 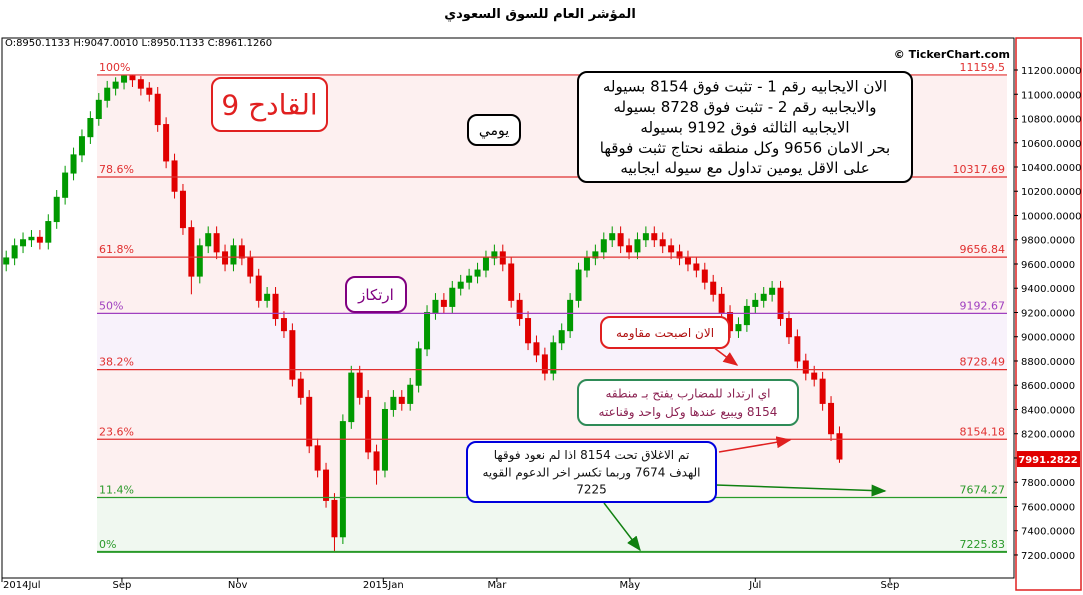 What do you see at coordinates (754, 585) in the screenshot?
I see `x-tick-label: Jul` at bounding box center [754, 585].